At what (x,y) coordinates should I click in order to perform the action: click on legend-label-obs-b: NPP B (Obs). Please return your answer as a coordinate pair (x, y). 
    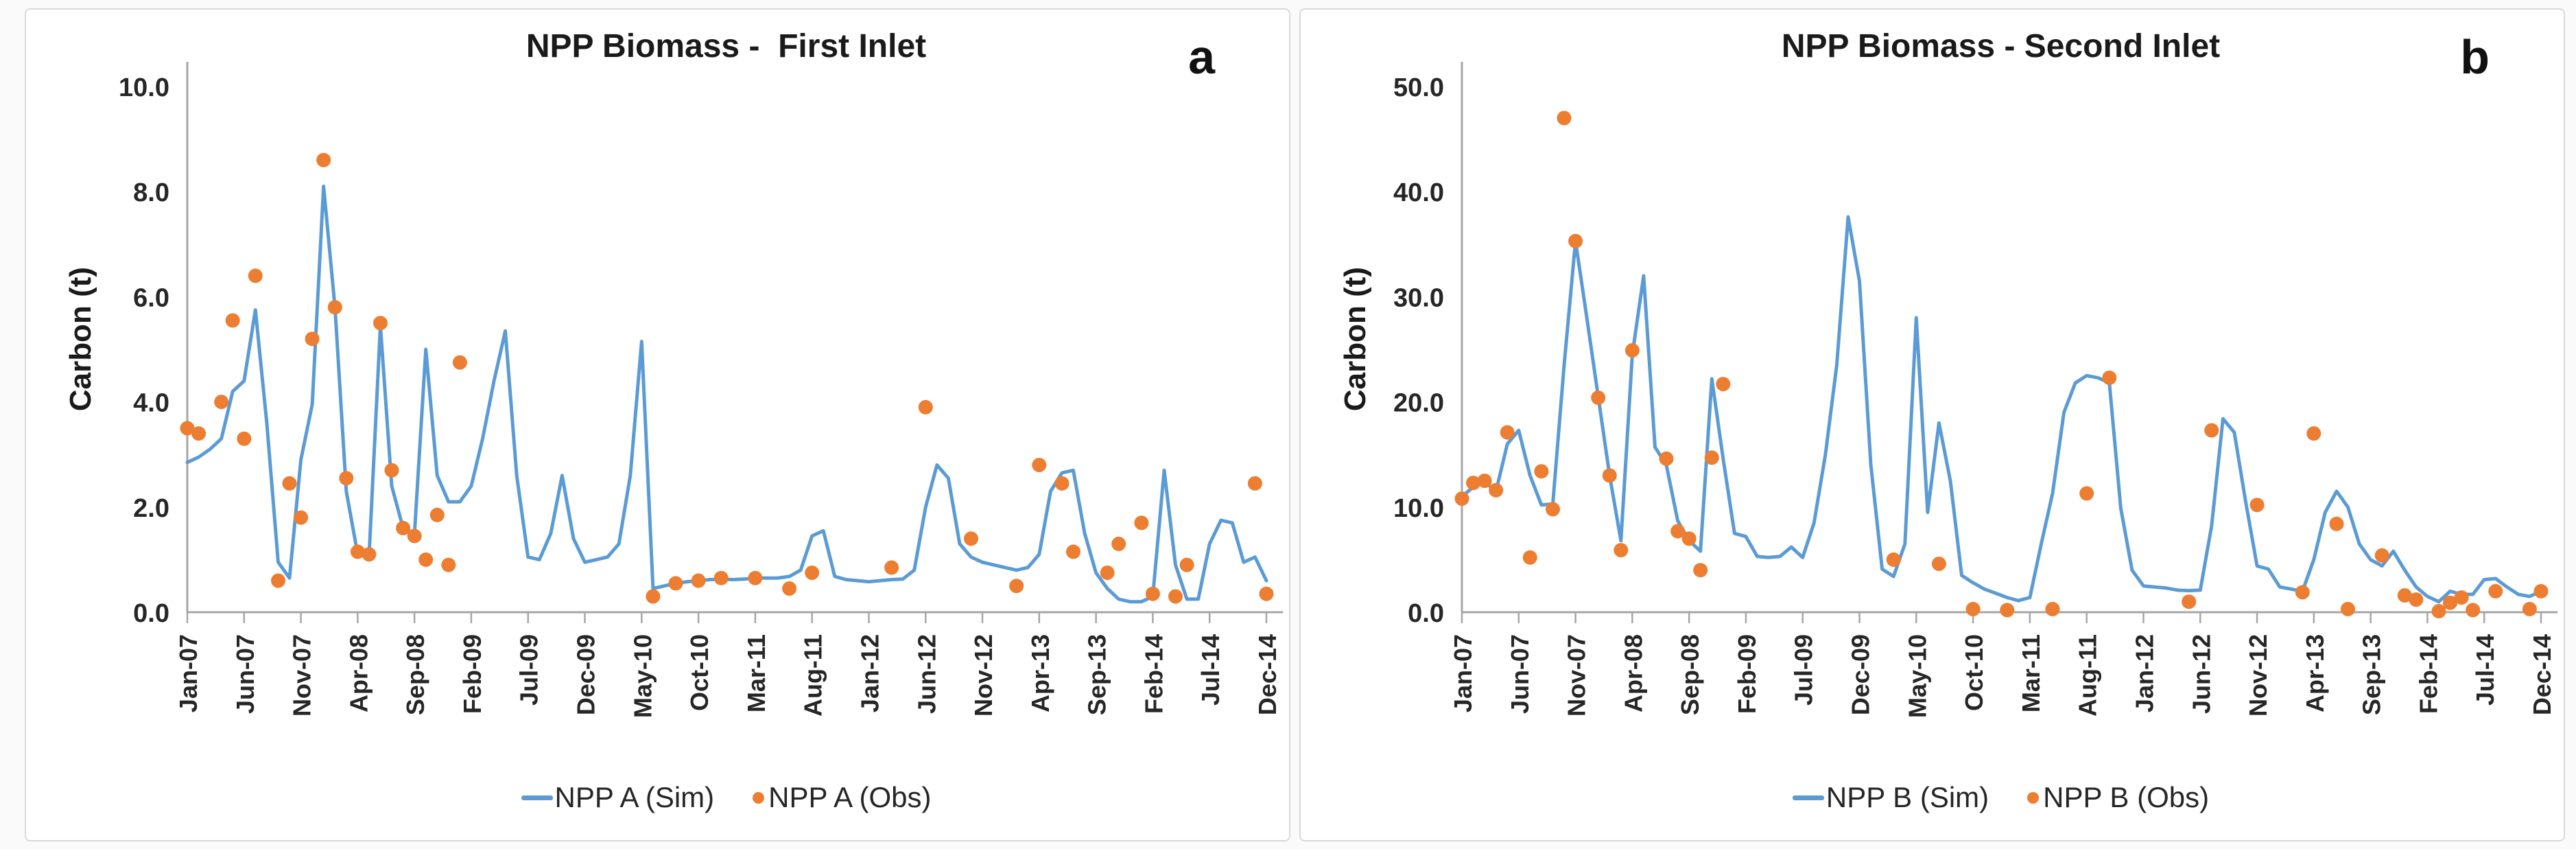
    Looking at the image, I should click on (2126, 797).